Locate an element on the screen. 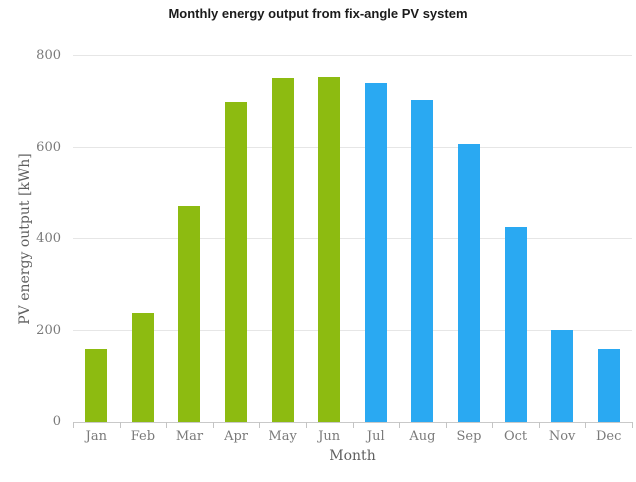 This screenshot has height=482, width=636. y-tick-label-400: 400 is located at coordinates (48, 238).